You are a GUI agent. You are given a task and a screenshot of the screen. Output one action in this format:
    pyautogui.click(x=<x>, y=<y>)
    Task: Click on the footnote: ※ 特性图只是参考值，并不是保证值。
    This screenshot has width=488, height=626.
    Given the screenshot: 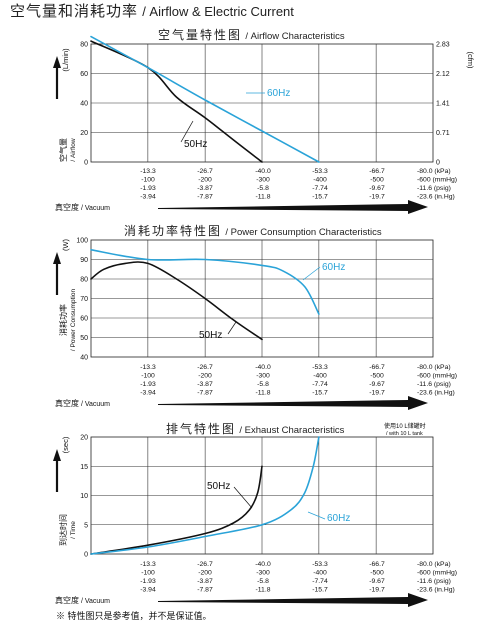 What is the action you would take?
    pyautogui.click(x=134, y=616)
    